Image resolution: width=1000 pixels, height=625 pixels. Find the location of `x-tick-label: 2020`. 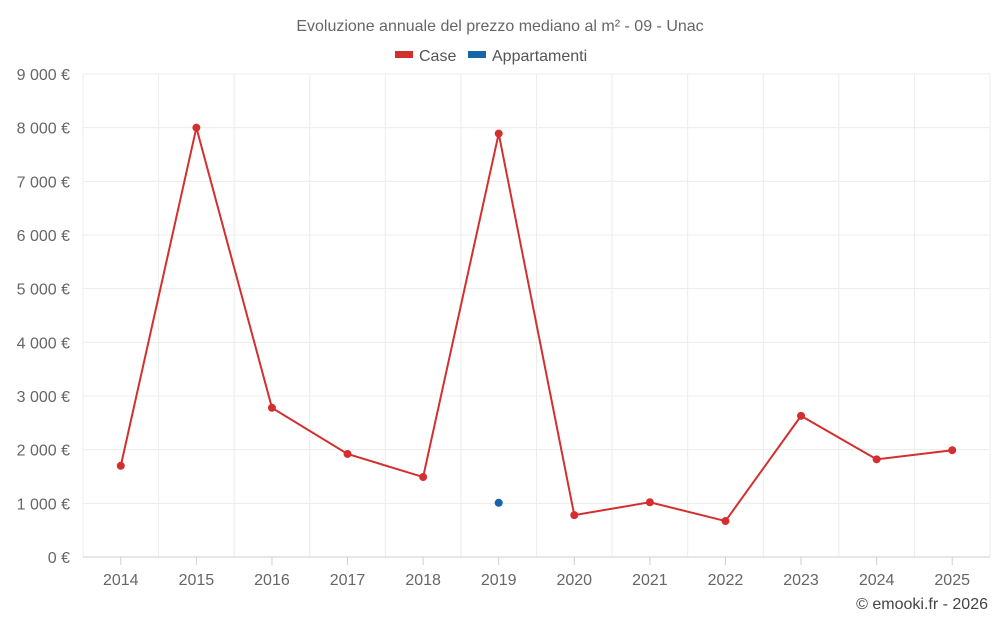

x-tick-label: 2020 is located at coordinates (574, 580).